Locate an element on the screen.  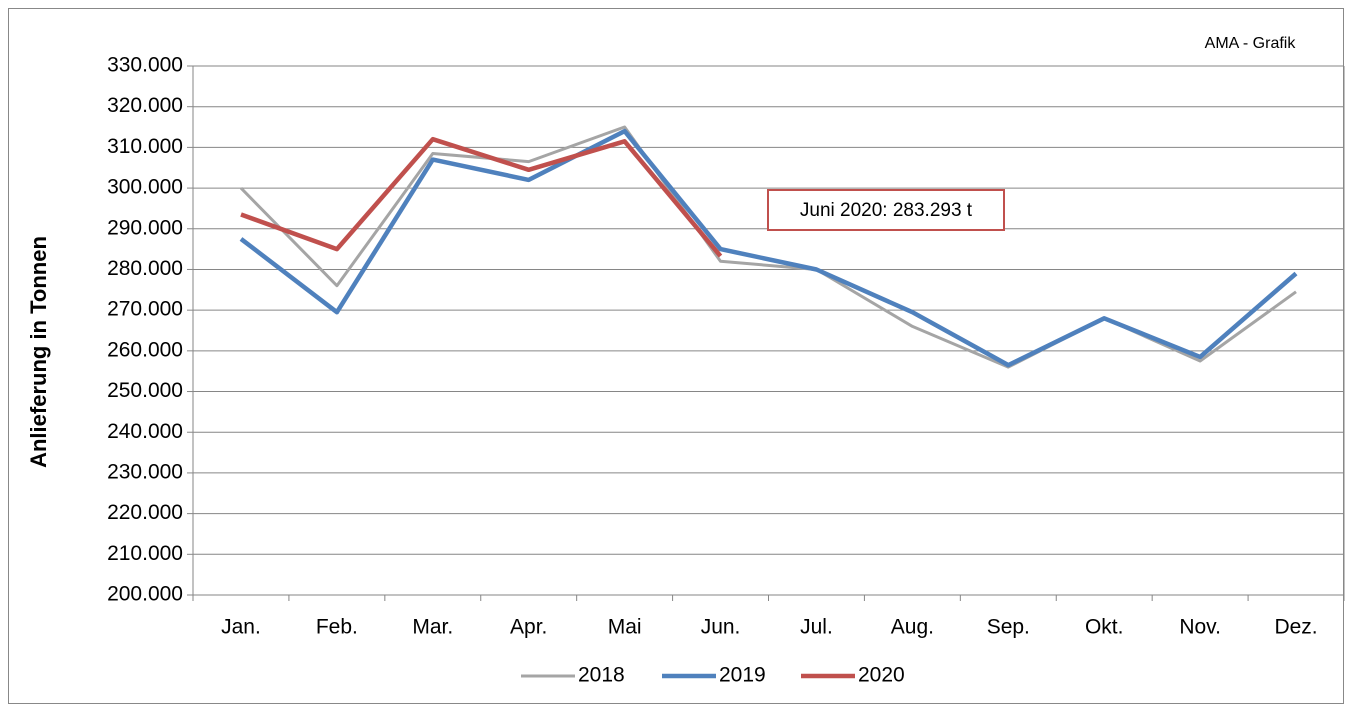
y-tick-label: 230.000 is located at coordinates (145, 471).